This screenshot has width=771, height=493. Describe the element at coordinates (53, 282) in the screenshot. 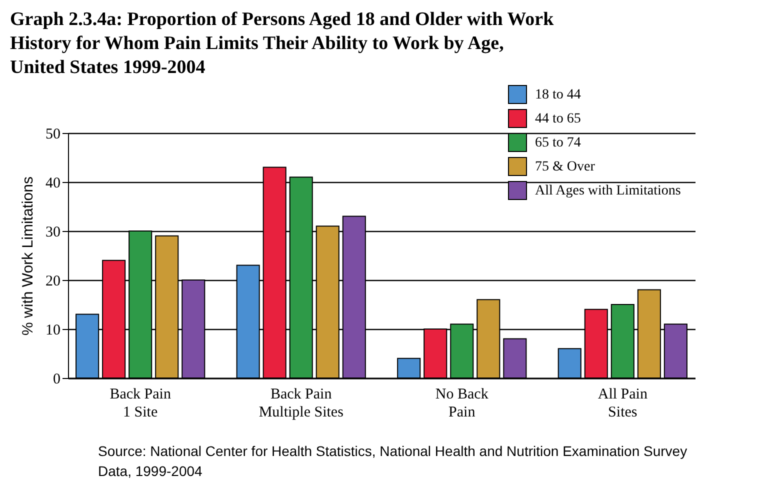

I see `y-tick-label: 20` at that location.